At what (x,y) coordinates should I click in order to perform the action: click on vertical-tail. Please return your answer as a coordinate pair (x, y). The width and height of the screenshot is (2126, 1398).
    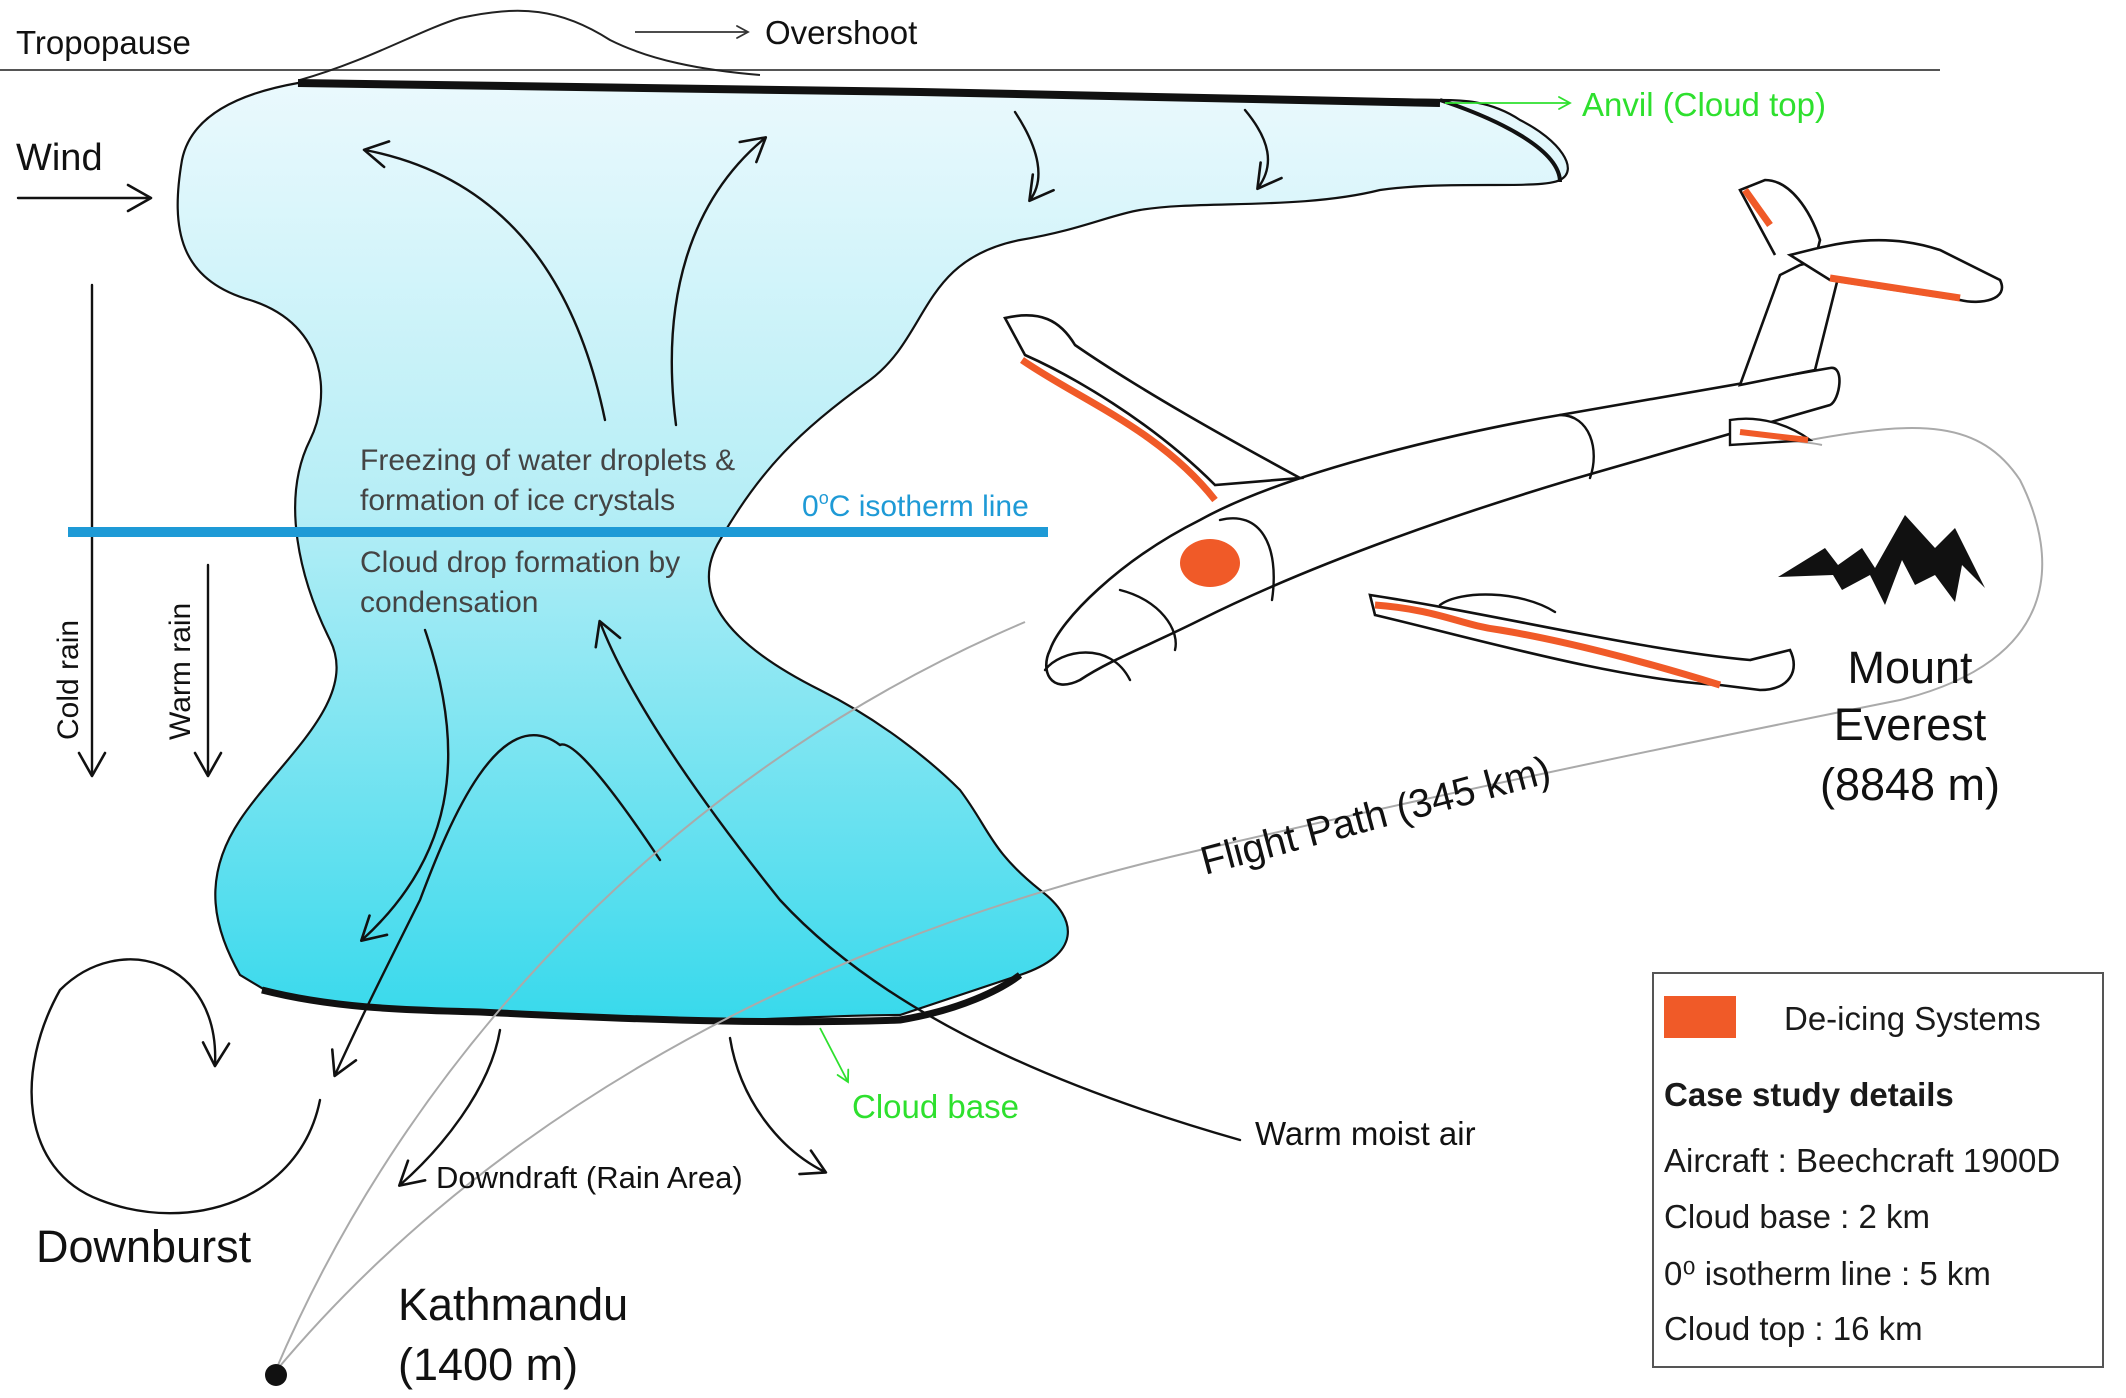
    Looking at the image, I should click on (1789, 322).